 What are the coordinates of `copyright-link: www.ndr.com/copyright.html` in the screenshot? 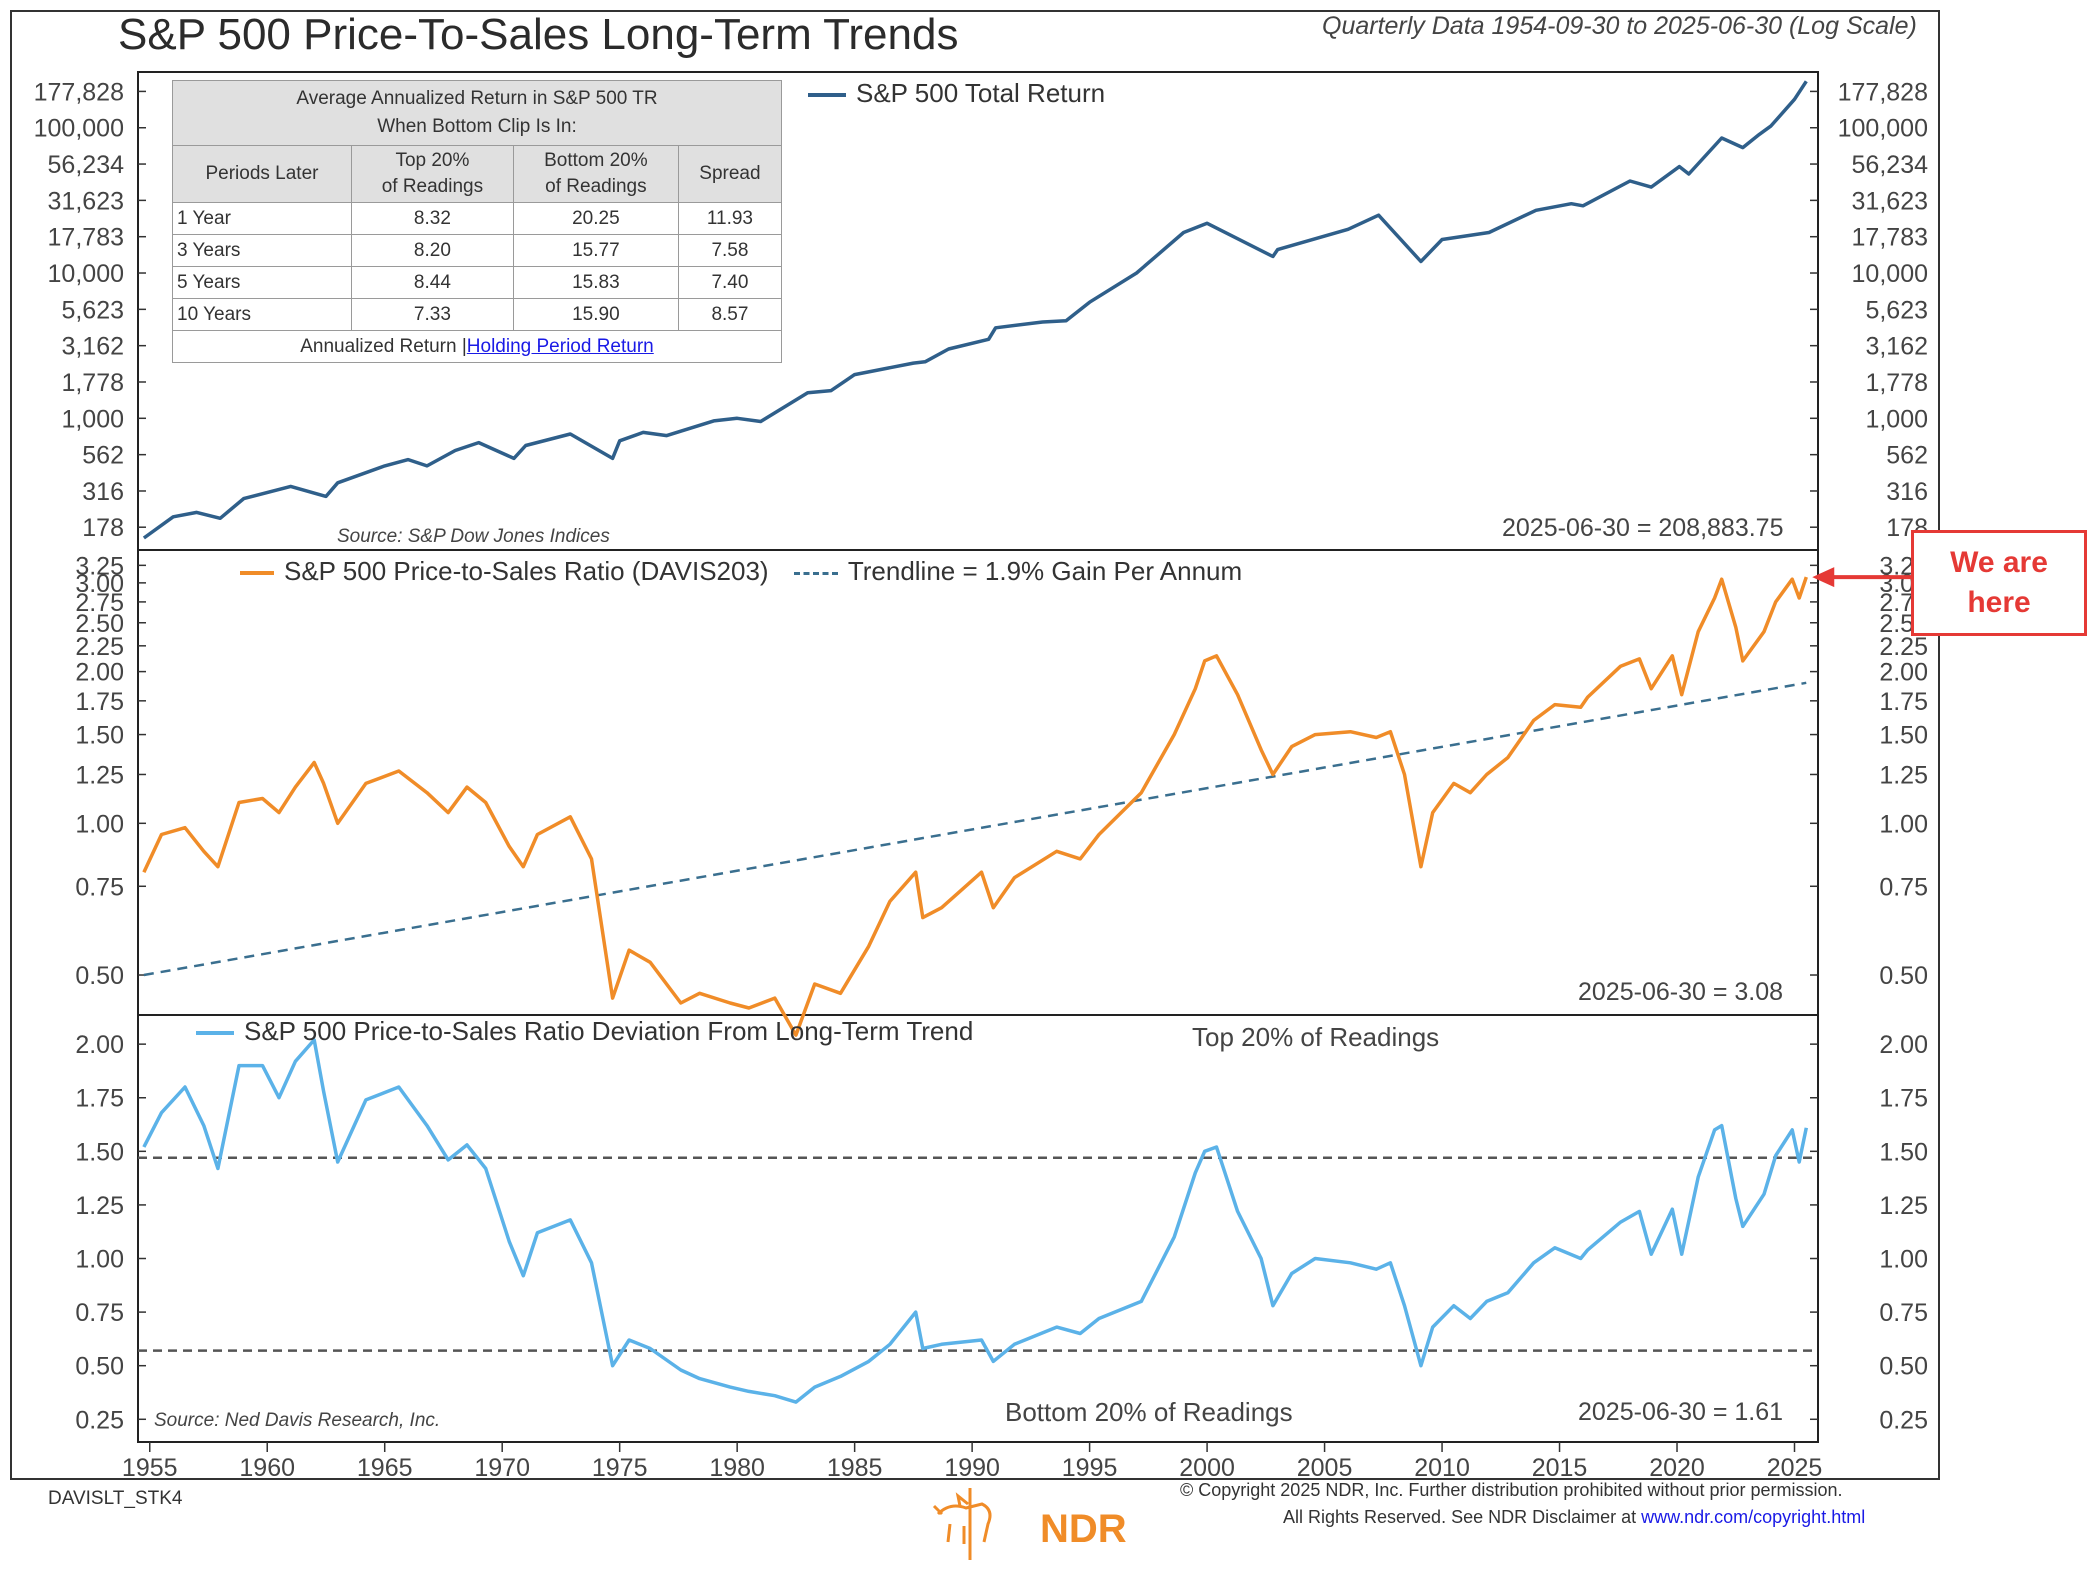 It's located at (1753, 1517).